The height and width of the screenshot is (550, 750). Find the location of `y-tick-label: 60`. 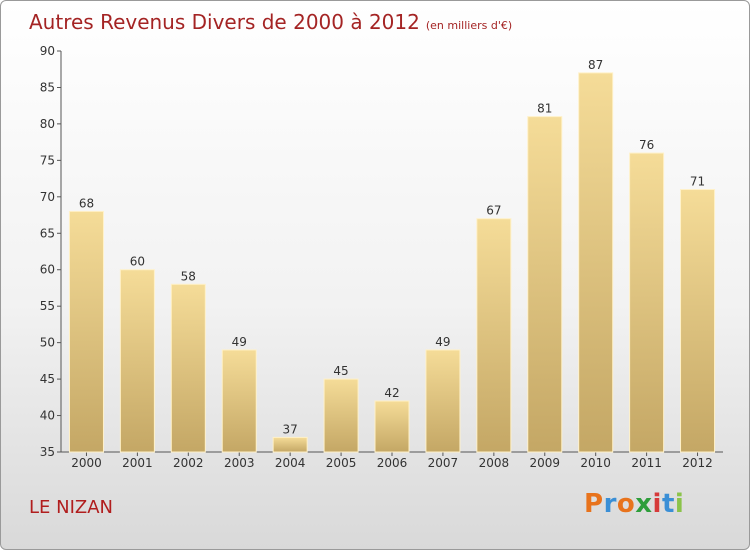

y-tick-label: 60 is located at coordinates (47, 270).